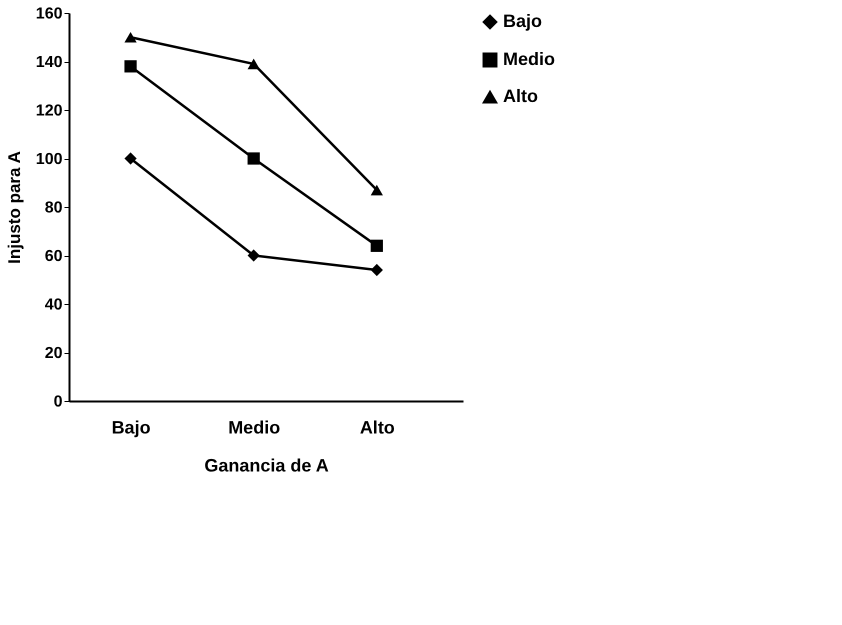 The width and height of the screenshot is (842, 625). Describe the element at coordinates (529, 59) in the screenshot. I see `legend-label: Medio` at that location.